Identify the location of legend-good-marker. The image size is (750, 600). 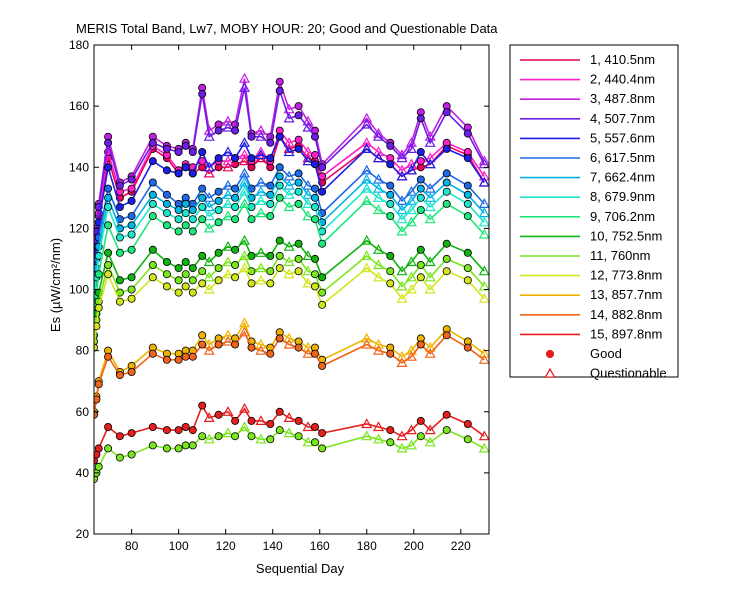
(550, 354).